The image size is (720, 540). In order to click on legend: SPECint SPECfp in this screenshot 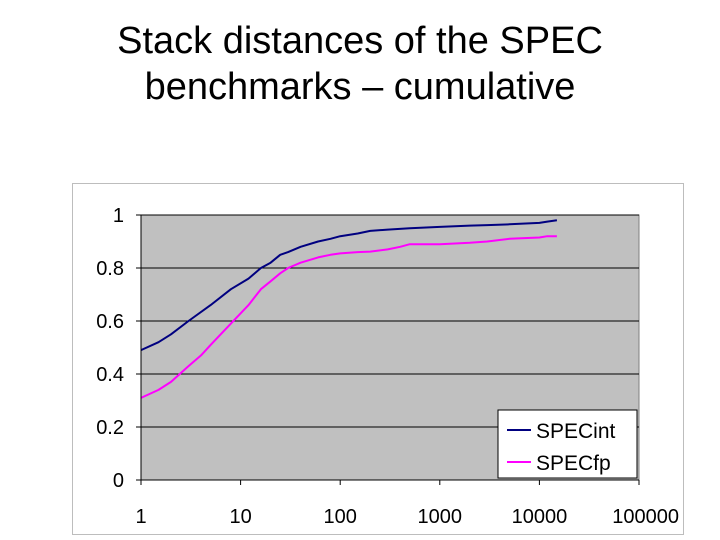, I will do `click(567, 444)`.